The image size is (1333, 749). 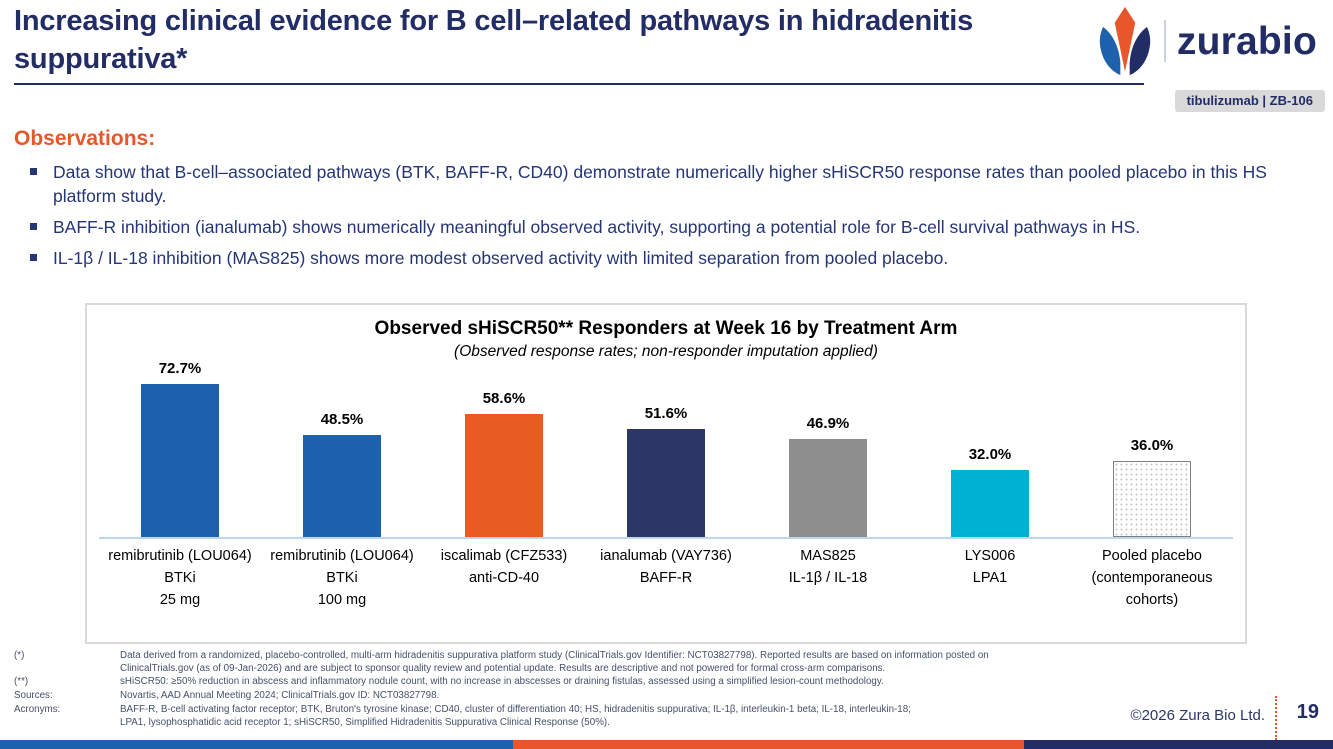 I want to click on page-number-separator, so click(x=1276, y=718).